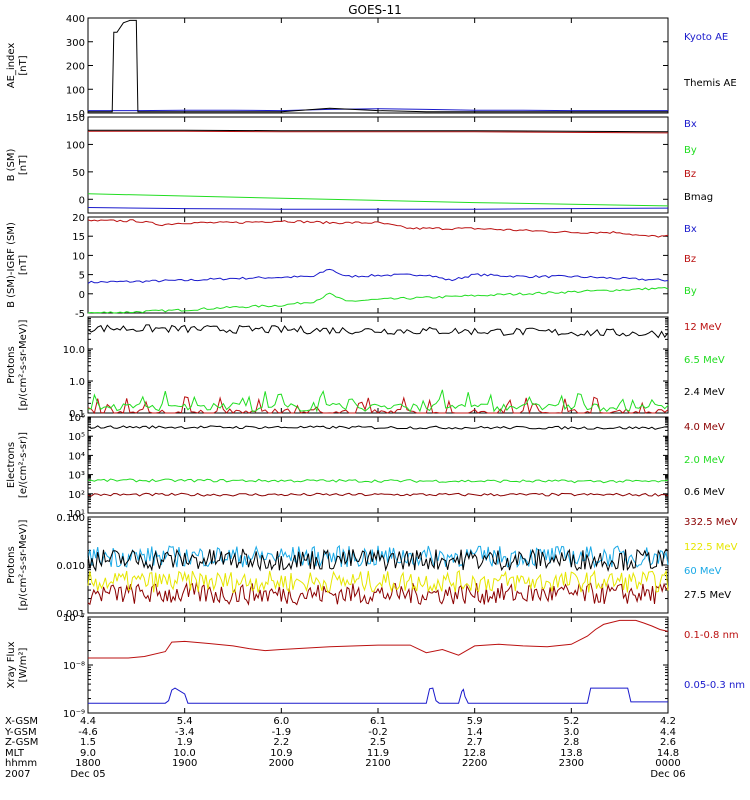  Describe the element at coordinates (11, 465) in the screenshot. I see `y-axis-label: Electrons` at that location.